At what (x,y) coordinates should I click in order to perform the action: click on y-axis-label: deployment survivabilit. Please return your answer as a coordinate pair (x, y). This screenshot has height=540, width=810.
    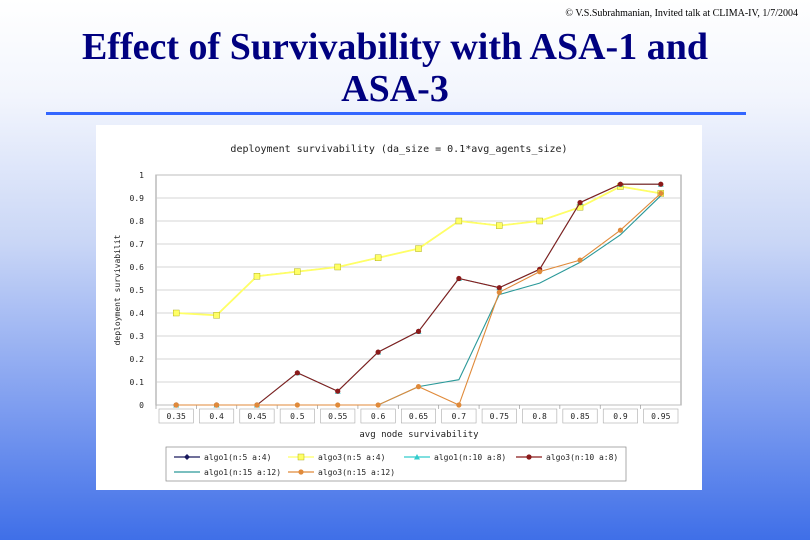
    Looking at the image, I should click on (117, 289).